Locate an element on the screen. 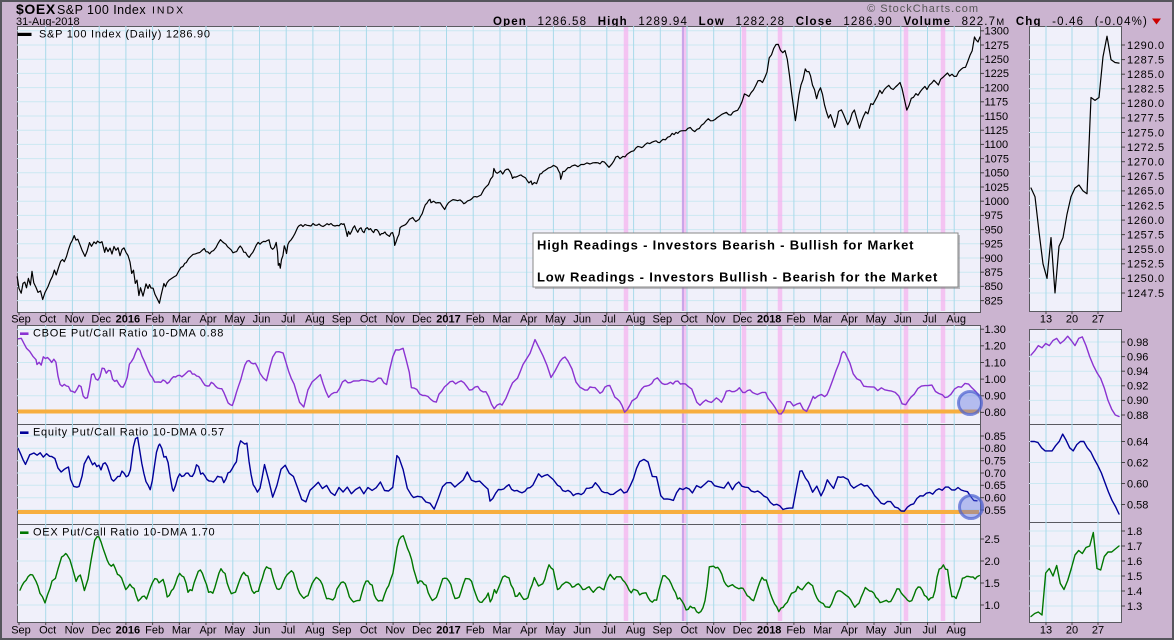 Image resolution: width=1174 pixels, height=640 pixels. svg-text: 1272.5 is located at coordinates (1146, 148).